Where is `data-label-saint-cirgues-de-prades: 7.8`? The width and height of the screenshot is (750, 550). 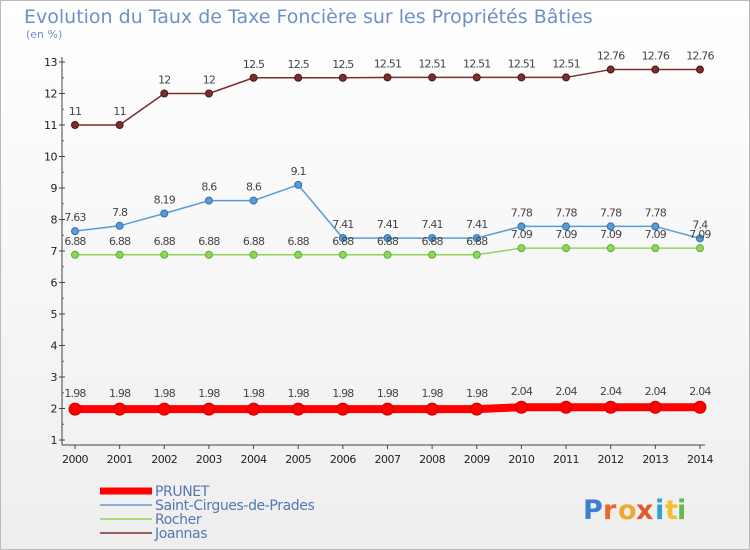
data-label-saint-cirgues-de-prades: 7.8 is located at coordinates (120, 212).